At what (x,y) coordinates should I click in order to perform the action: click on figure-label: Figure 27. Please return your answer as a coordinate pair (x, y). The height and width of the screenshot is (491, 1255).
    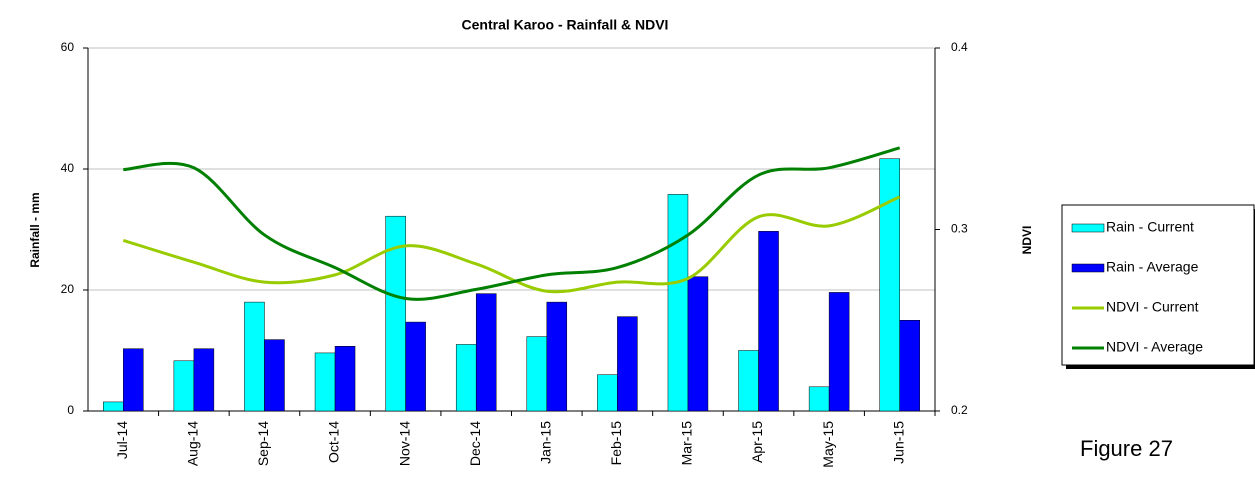
    Looking at the image, I should click on (1126, 448).